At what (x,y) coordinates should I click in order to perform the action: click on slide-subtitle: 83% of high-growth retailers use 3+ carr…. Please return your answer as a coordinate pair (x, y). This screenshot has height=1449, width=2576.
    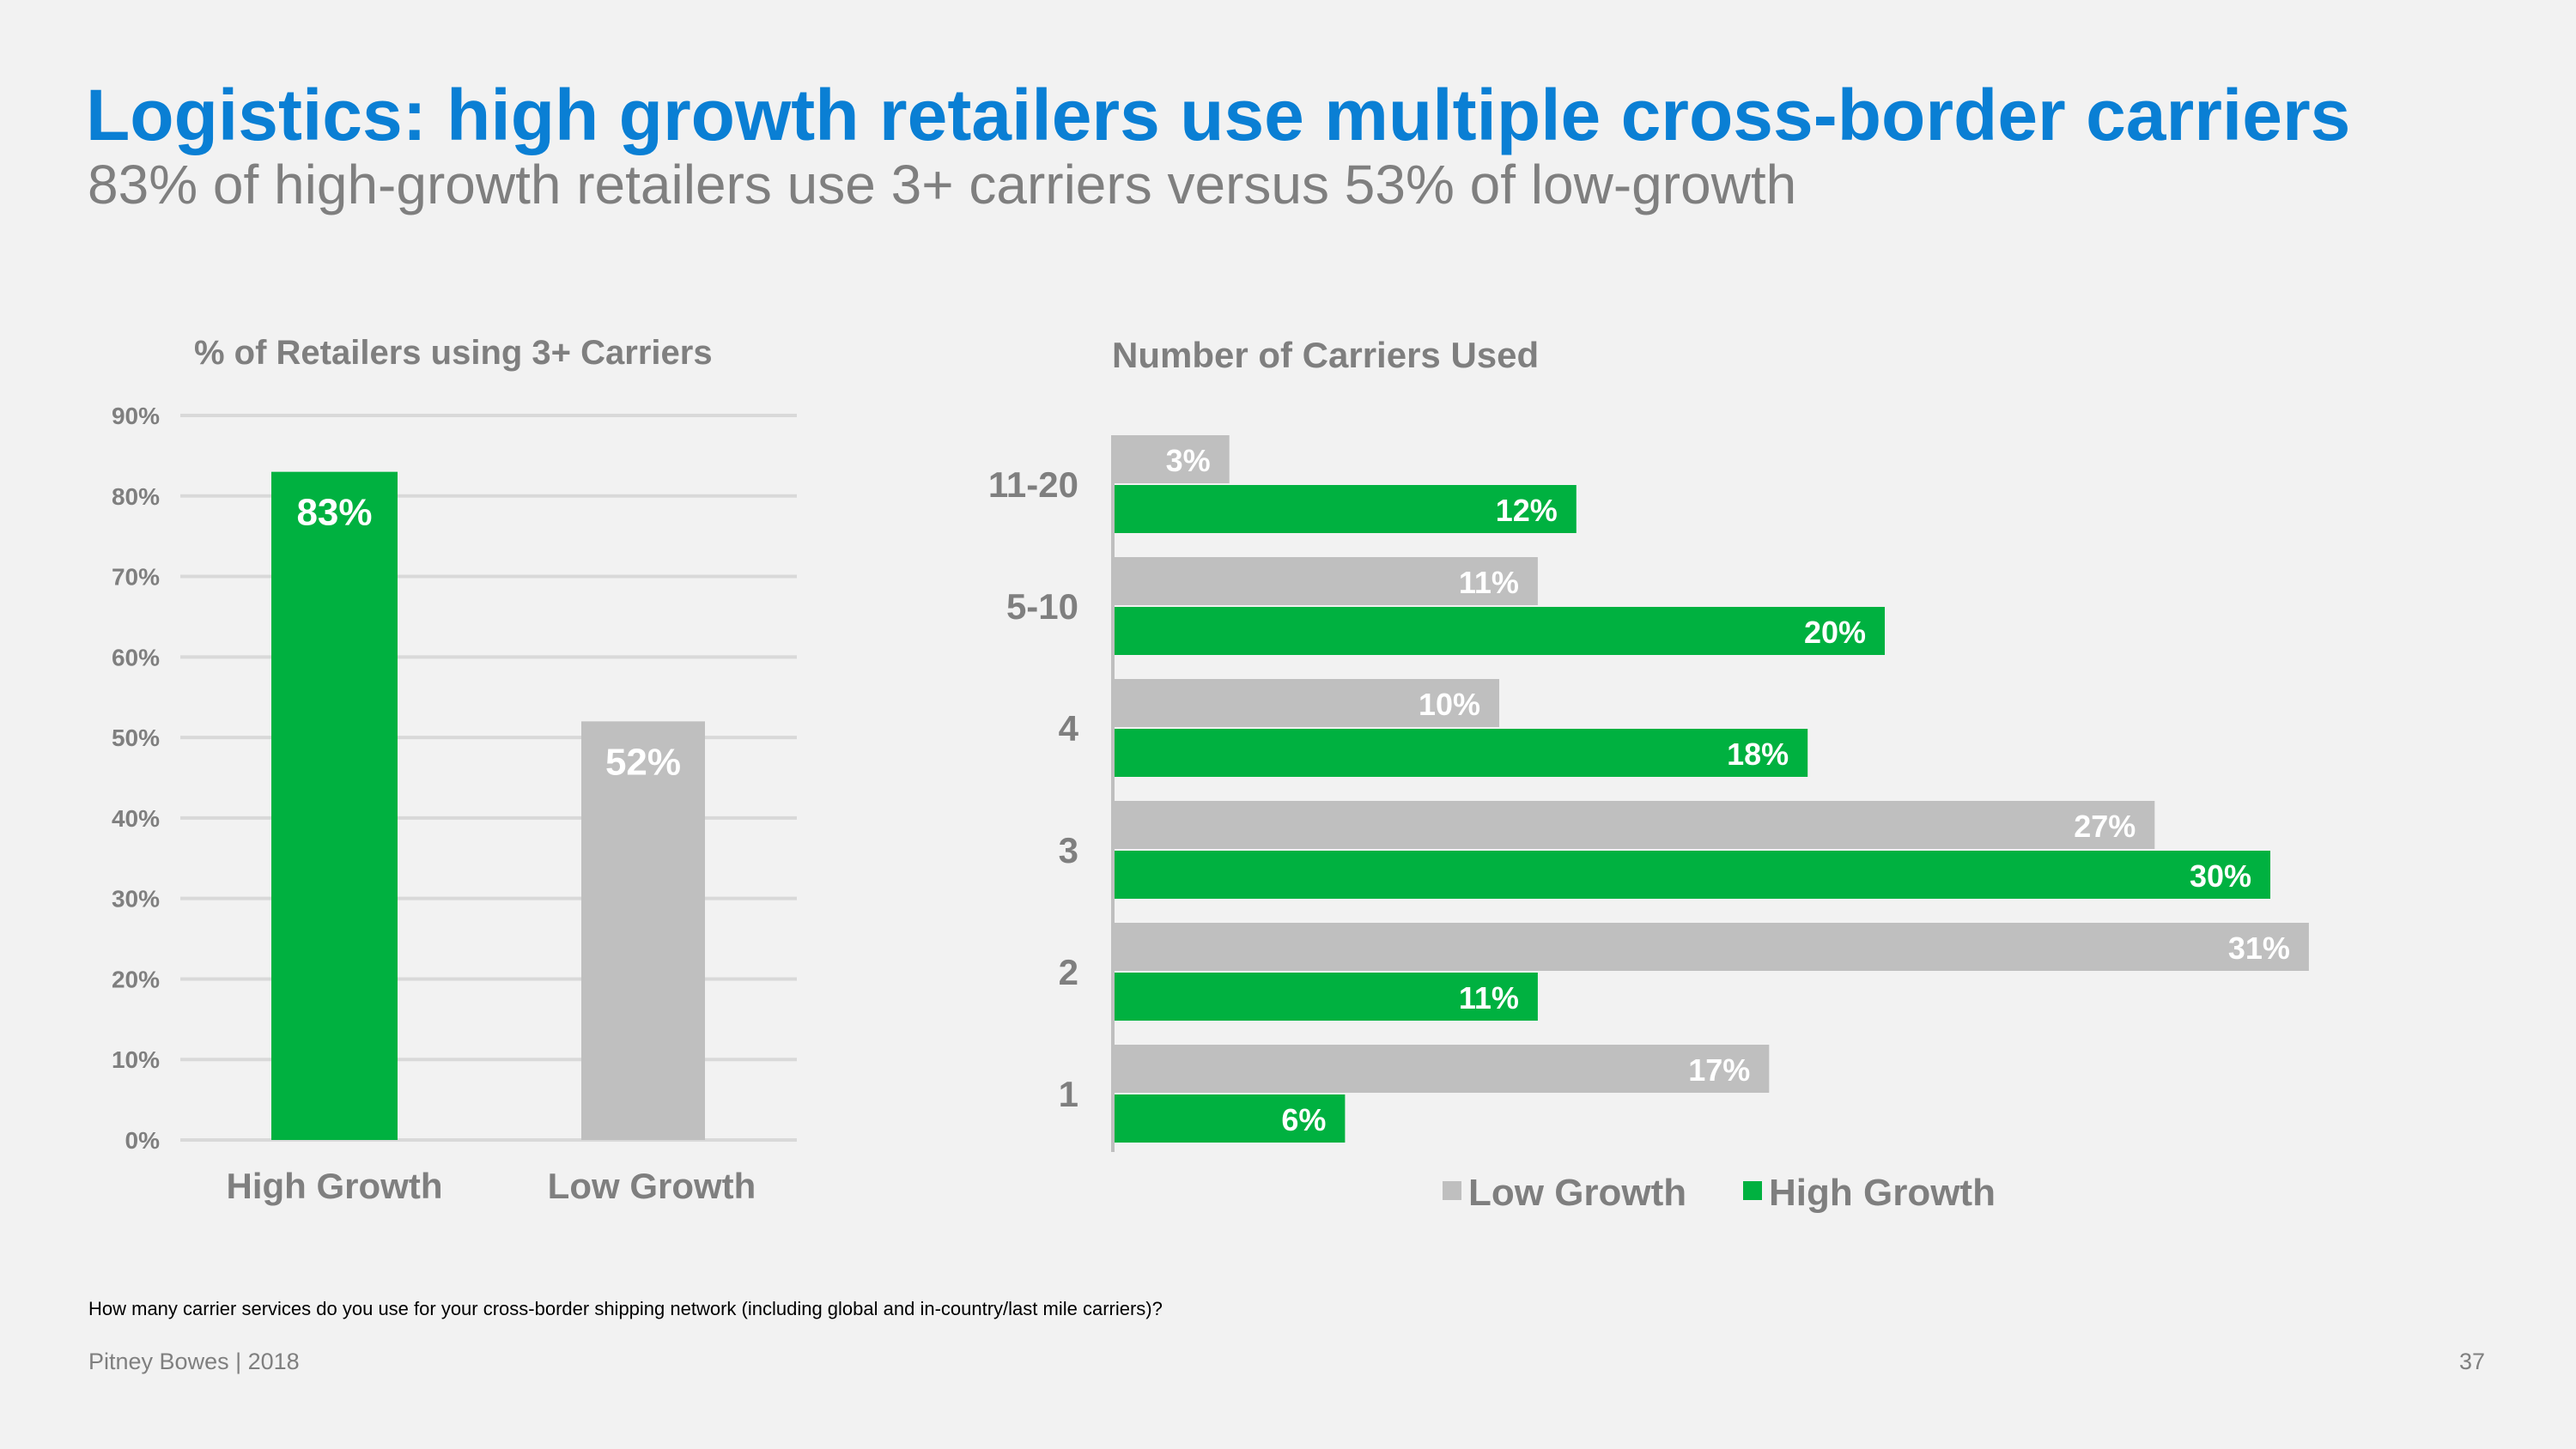
    Looking at the image, I should click on (943, 184).